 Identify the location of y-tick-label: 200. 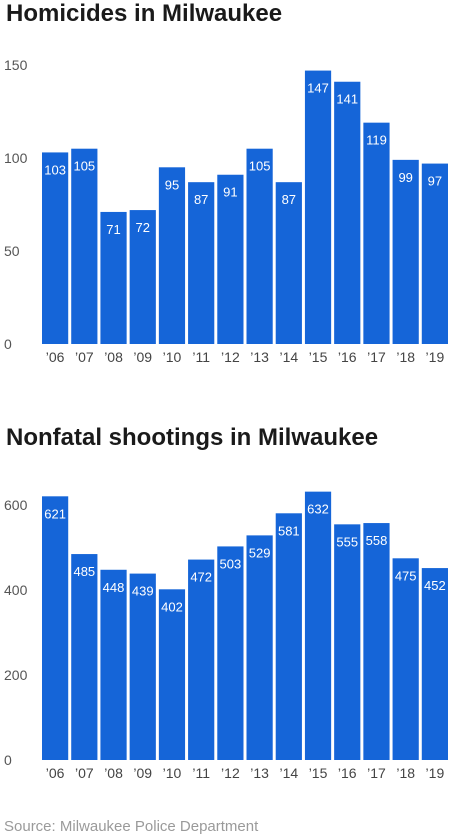
(16, 675).